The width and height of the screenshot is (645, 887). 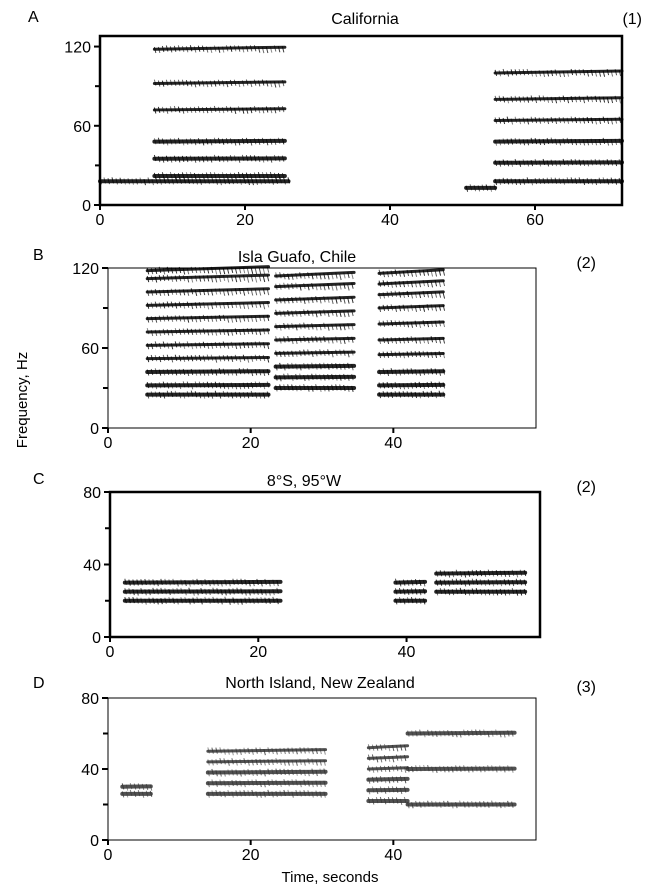 What do you see at coordinates (393, 855) in the screenshot?
I see `panel-d-xtick-label-2: 40` at bounding box center [393, 855].